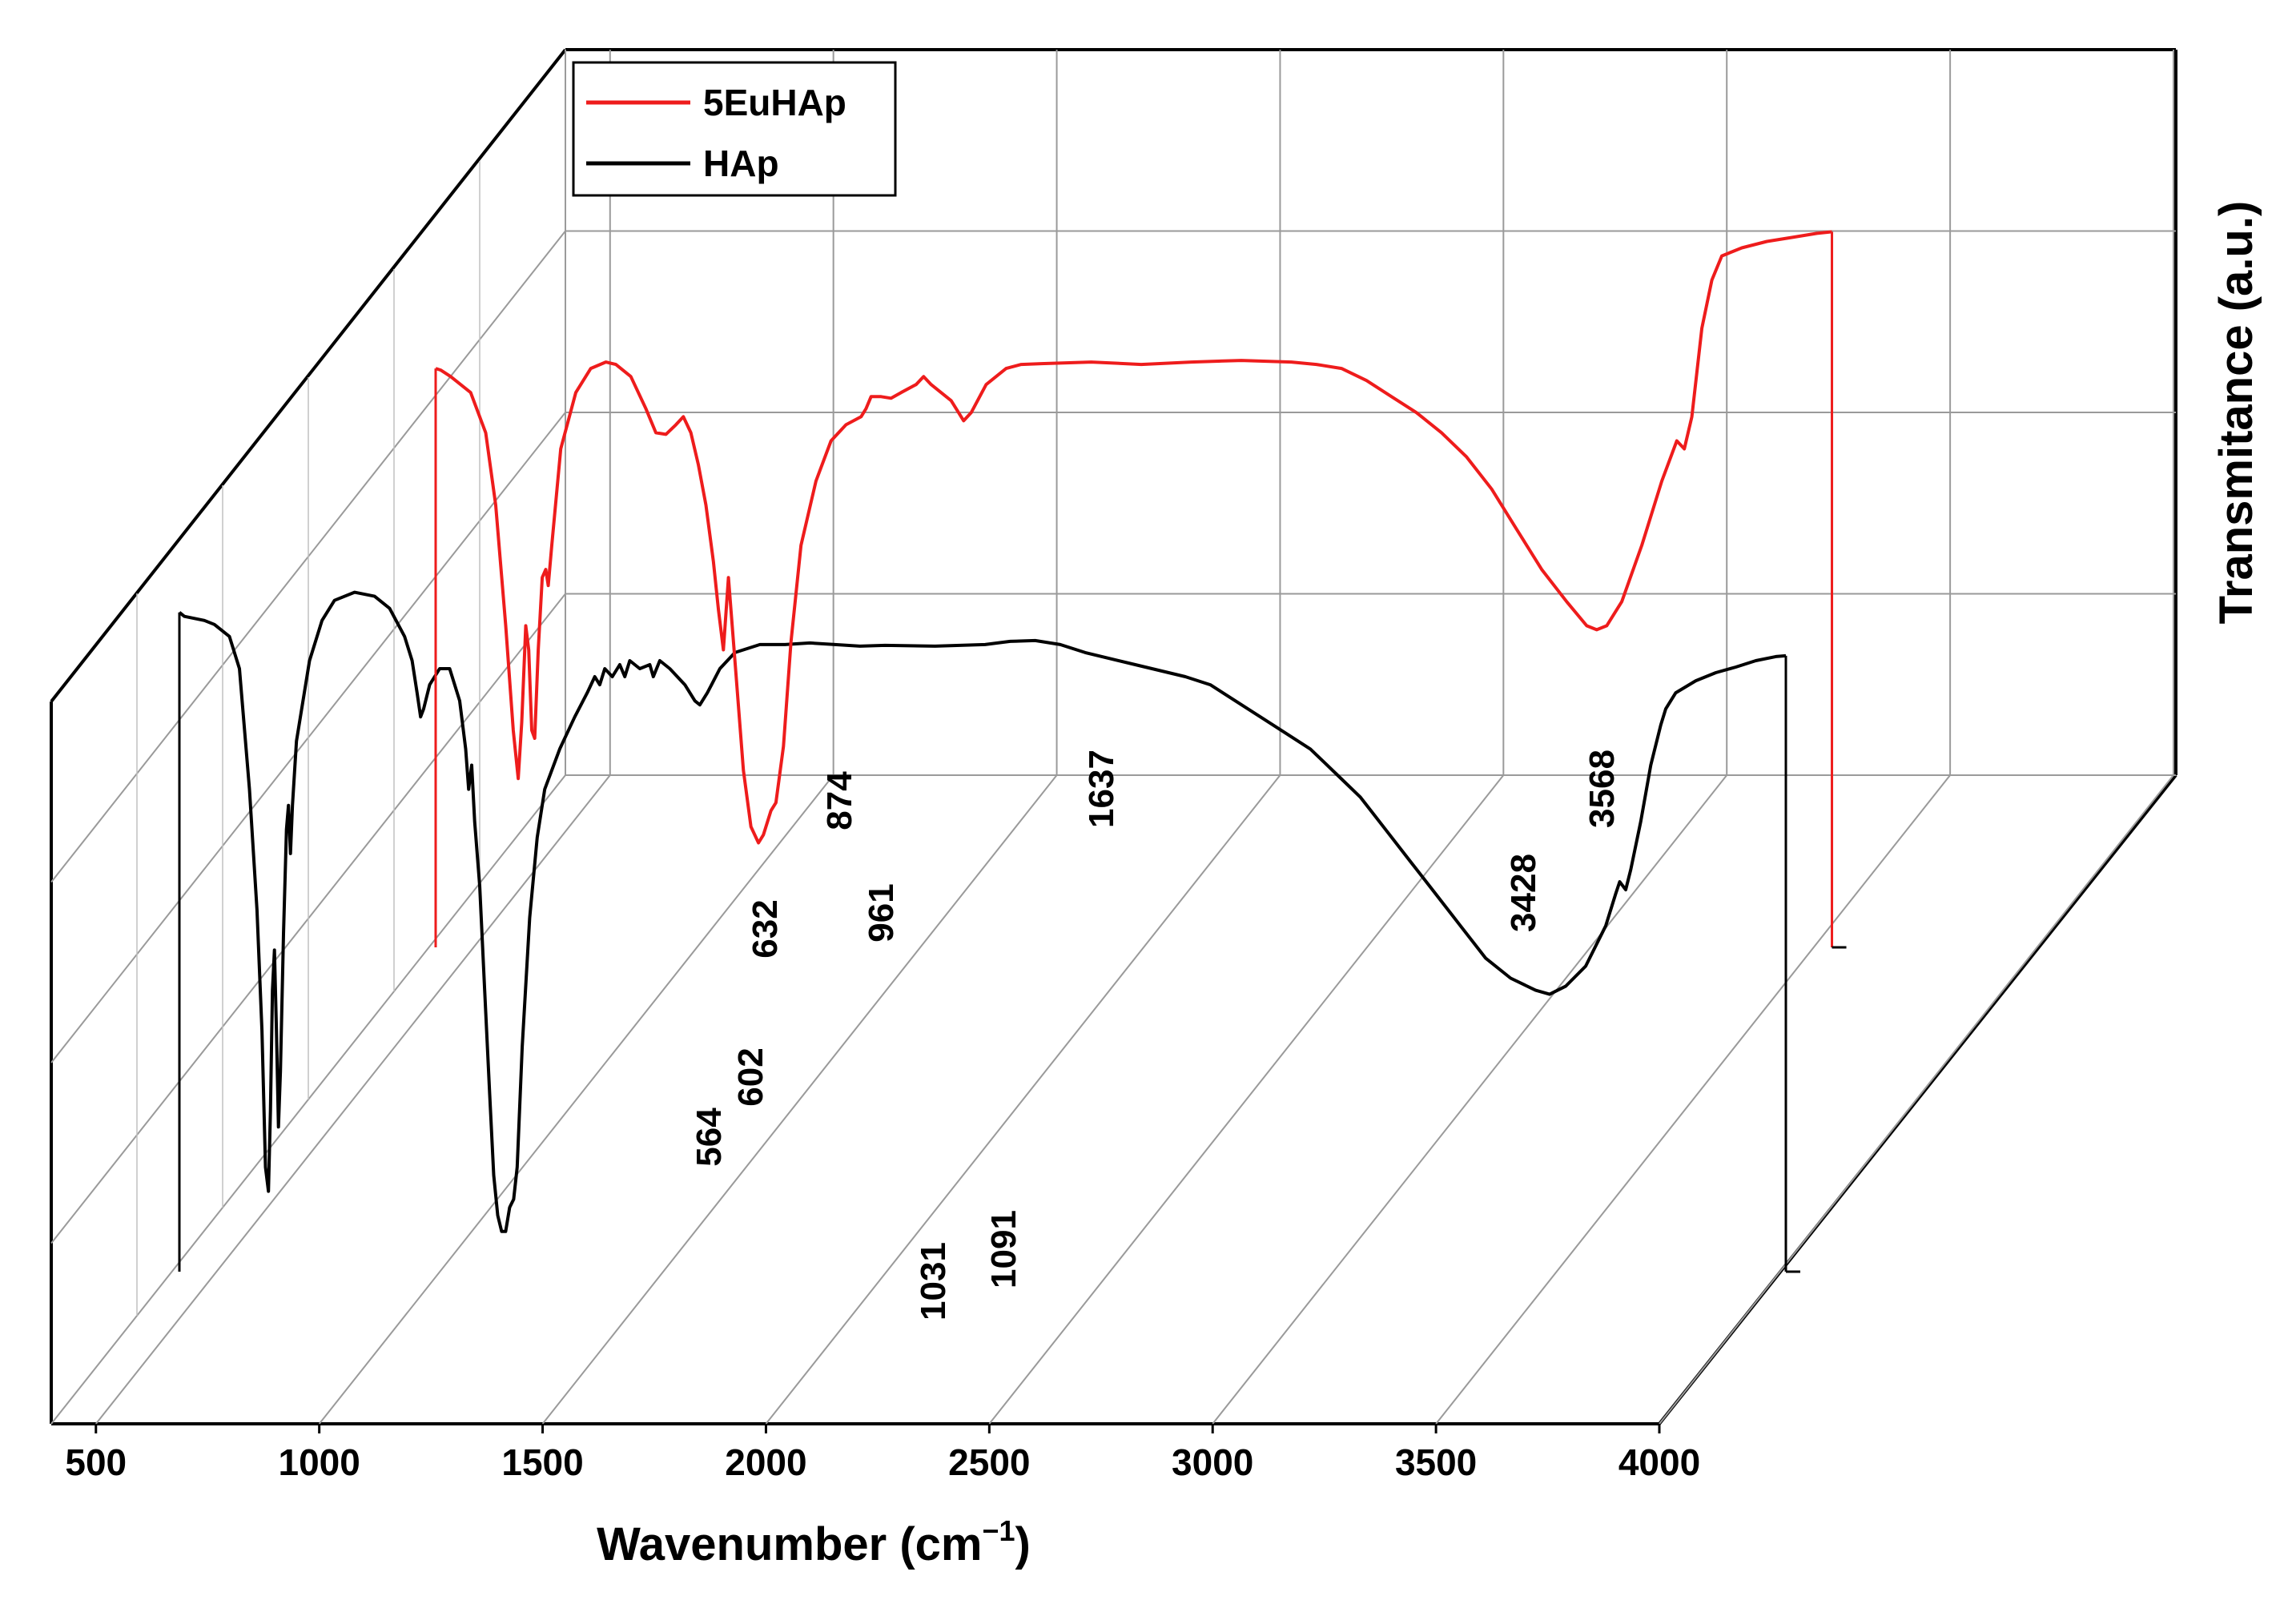 Image resolution: width=2296 pixels, height=1604 pixels. What do you see at coordinates (319, 1462) in the screenshot?
I see `x-tick-label: 1000` at bounding box center [319, 1462].